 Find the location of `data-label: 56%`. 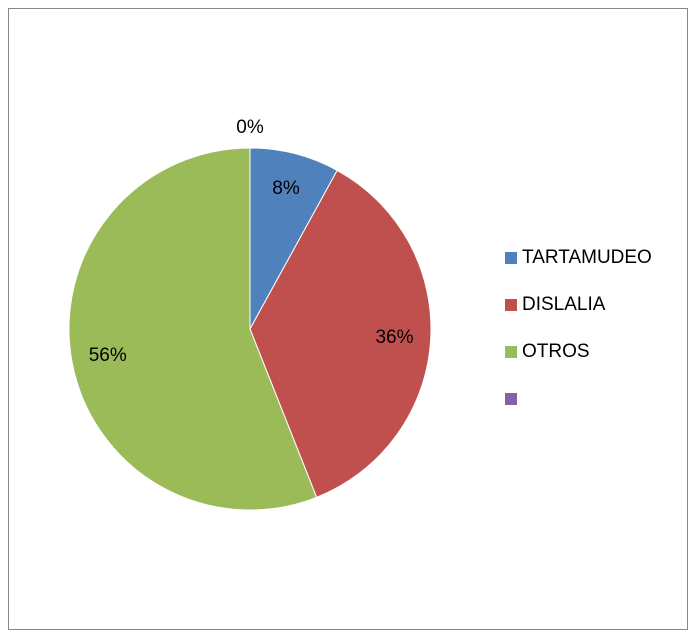

data-label: 56% is located at coordinates (108, 355).